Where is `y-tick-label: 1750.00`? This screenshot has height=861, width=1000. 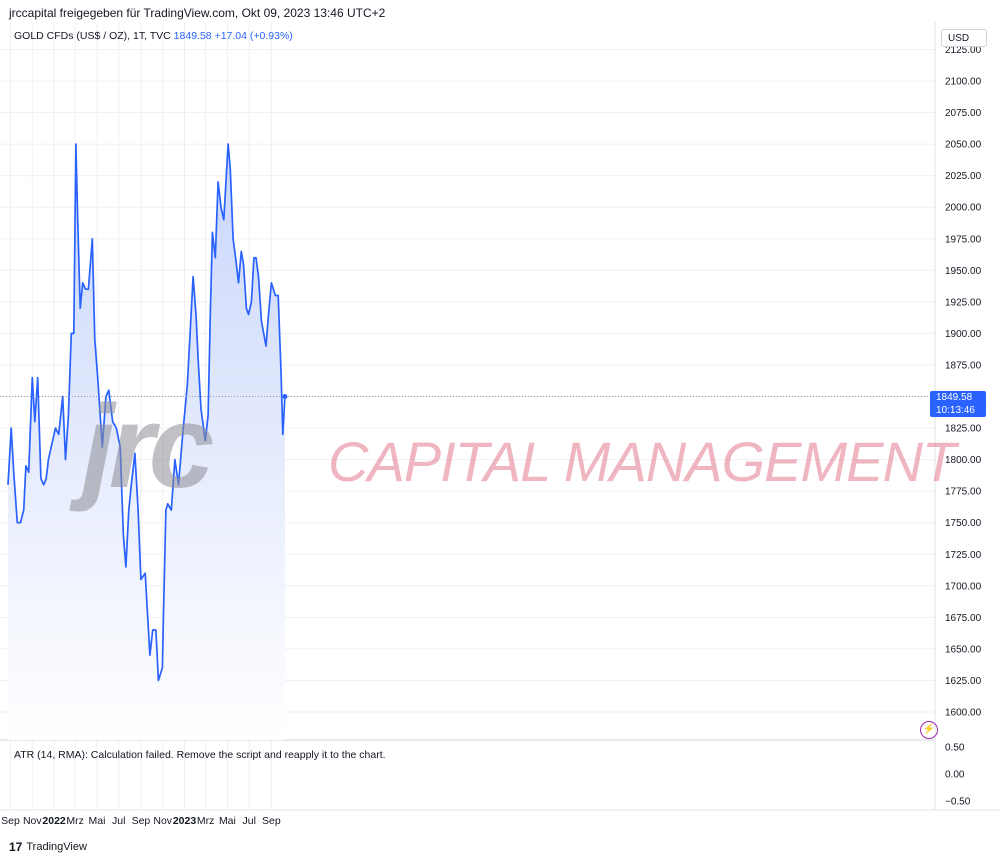
y-tick-label: 1750.00 is located at coordinates (963, 523).